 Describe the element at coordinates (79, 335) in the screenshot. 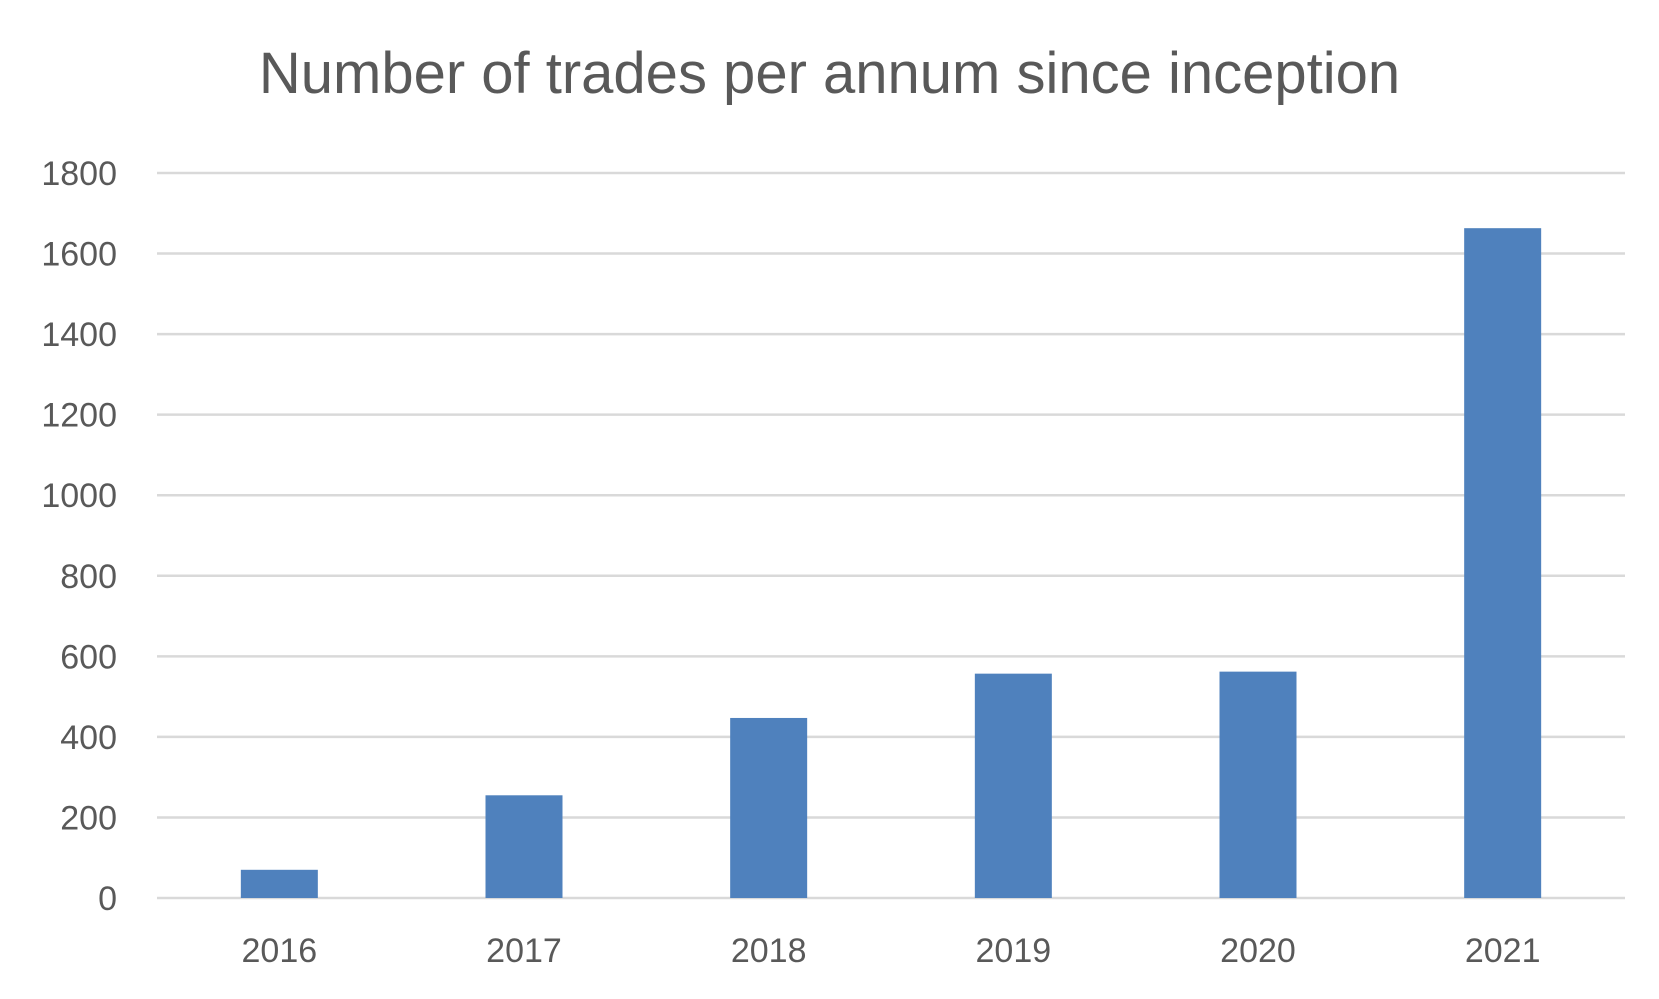

I see `y-tick-label: 1400` at that location.